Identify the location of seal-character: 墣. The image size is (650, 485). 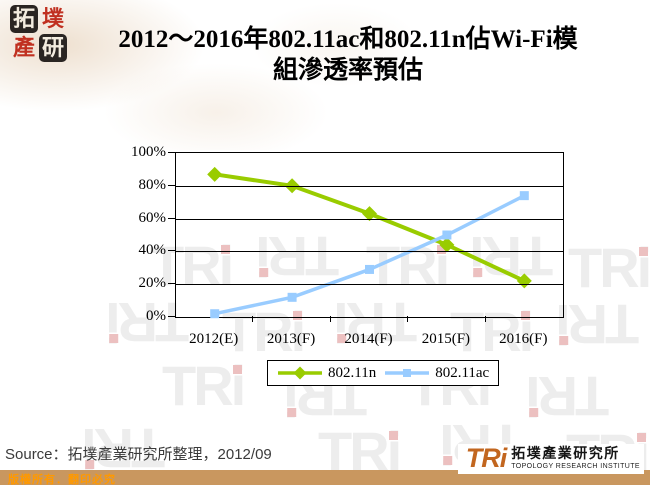
(52, 18).